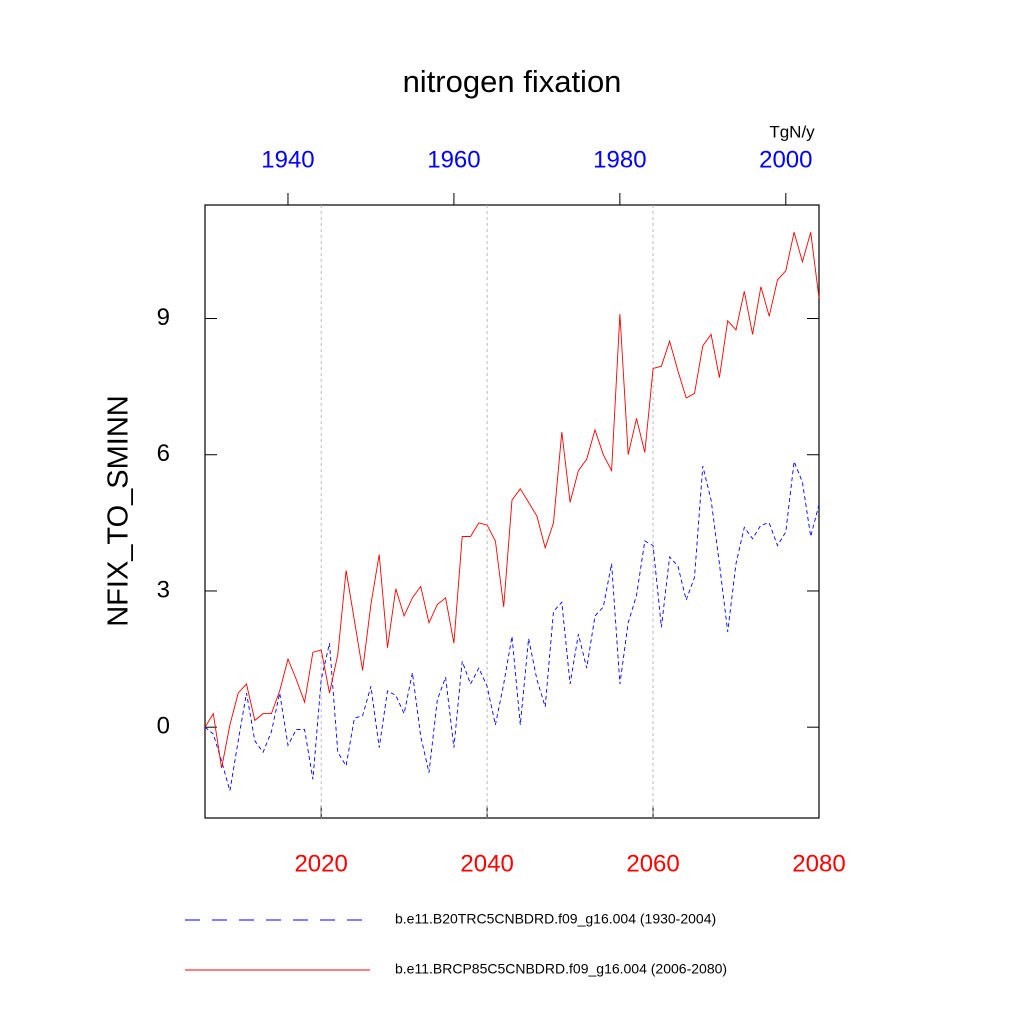 The width and height of the screenshot is (1024, 1024). I want to click on x2-tick-label: 1980, so click(619, 159).